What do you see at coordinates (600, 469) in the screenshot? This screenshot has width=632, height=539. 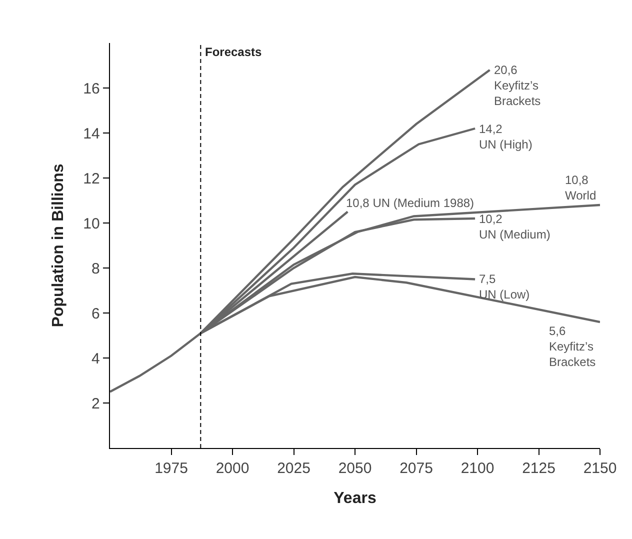 I see `x-tick-label: 2150` at bounding box center [600, 469].